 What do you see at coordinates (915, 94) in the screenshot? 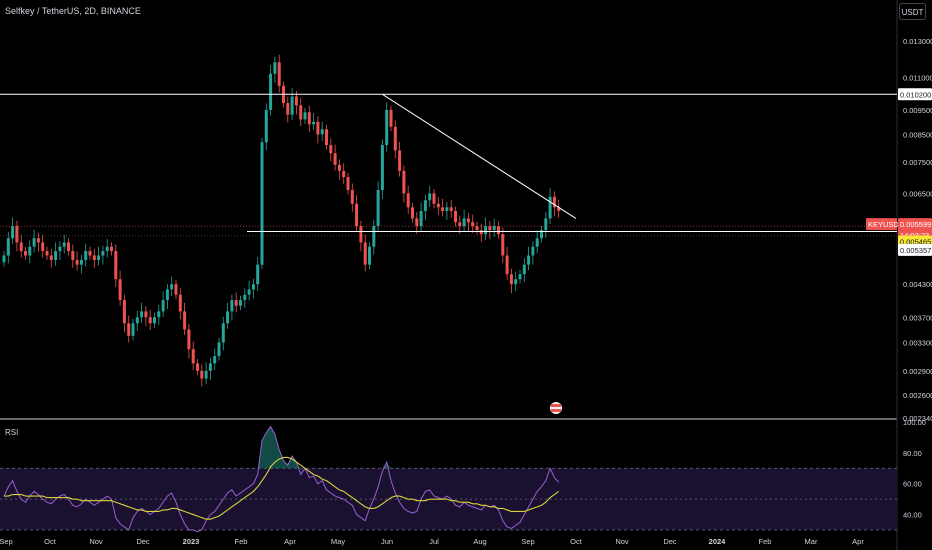
I see `resistance-price-tag-bg` at bounding box center [915, 94].